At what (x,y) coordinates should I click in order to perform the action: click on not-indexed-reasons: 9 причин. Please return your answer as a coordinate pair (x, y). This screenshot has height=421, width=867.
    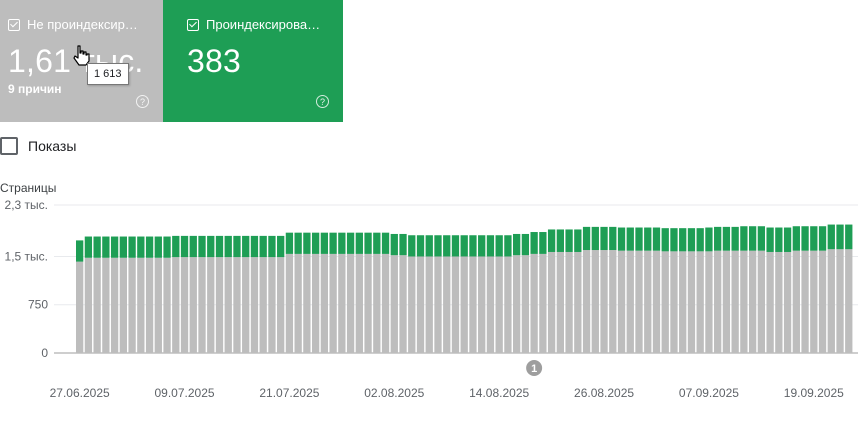
    Looking at the image, I should click on (35, 89).